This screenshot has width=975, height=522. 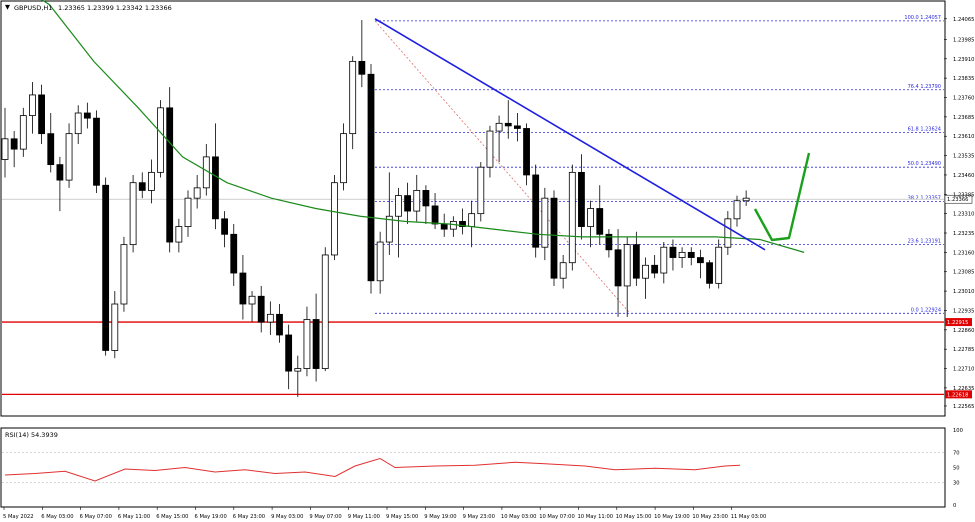 What do you see at coordinates (402, 517) in the screenshot?
I see `time-tick-label: 9 May 15:00` at bounding box center [402, 517].